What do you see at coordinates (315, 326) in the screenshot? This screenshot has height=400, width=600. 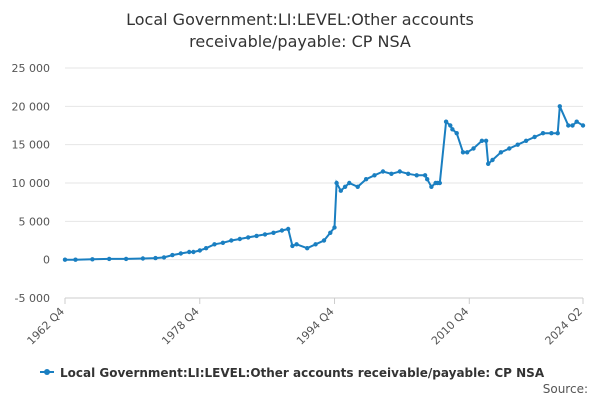 I see `x-tick-label: 1994 Q4` at bounding box center [315, 326].